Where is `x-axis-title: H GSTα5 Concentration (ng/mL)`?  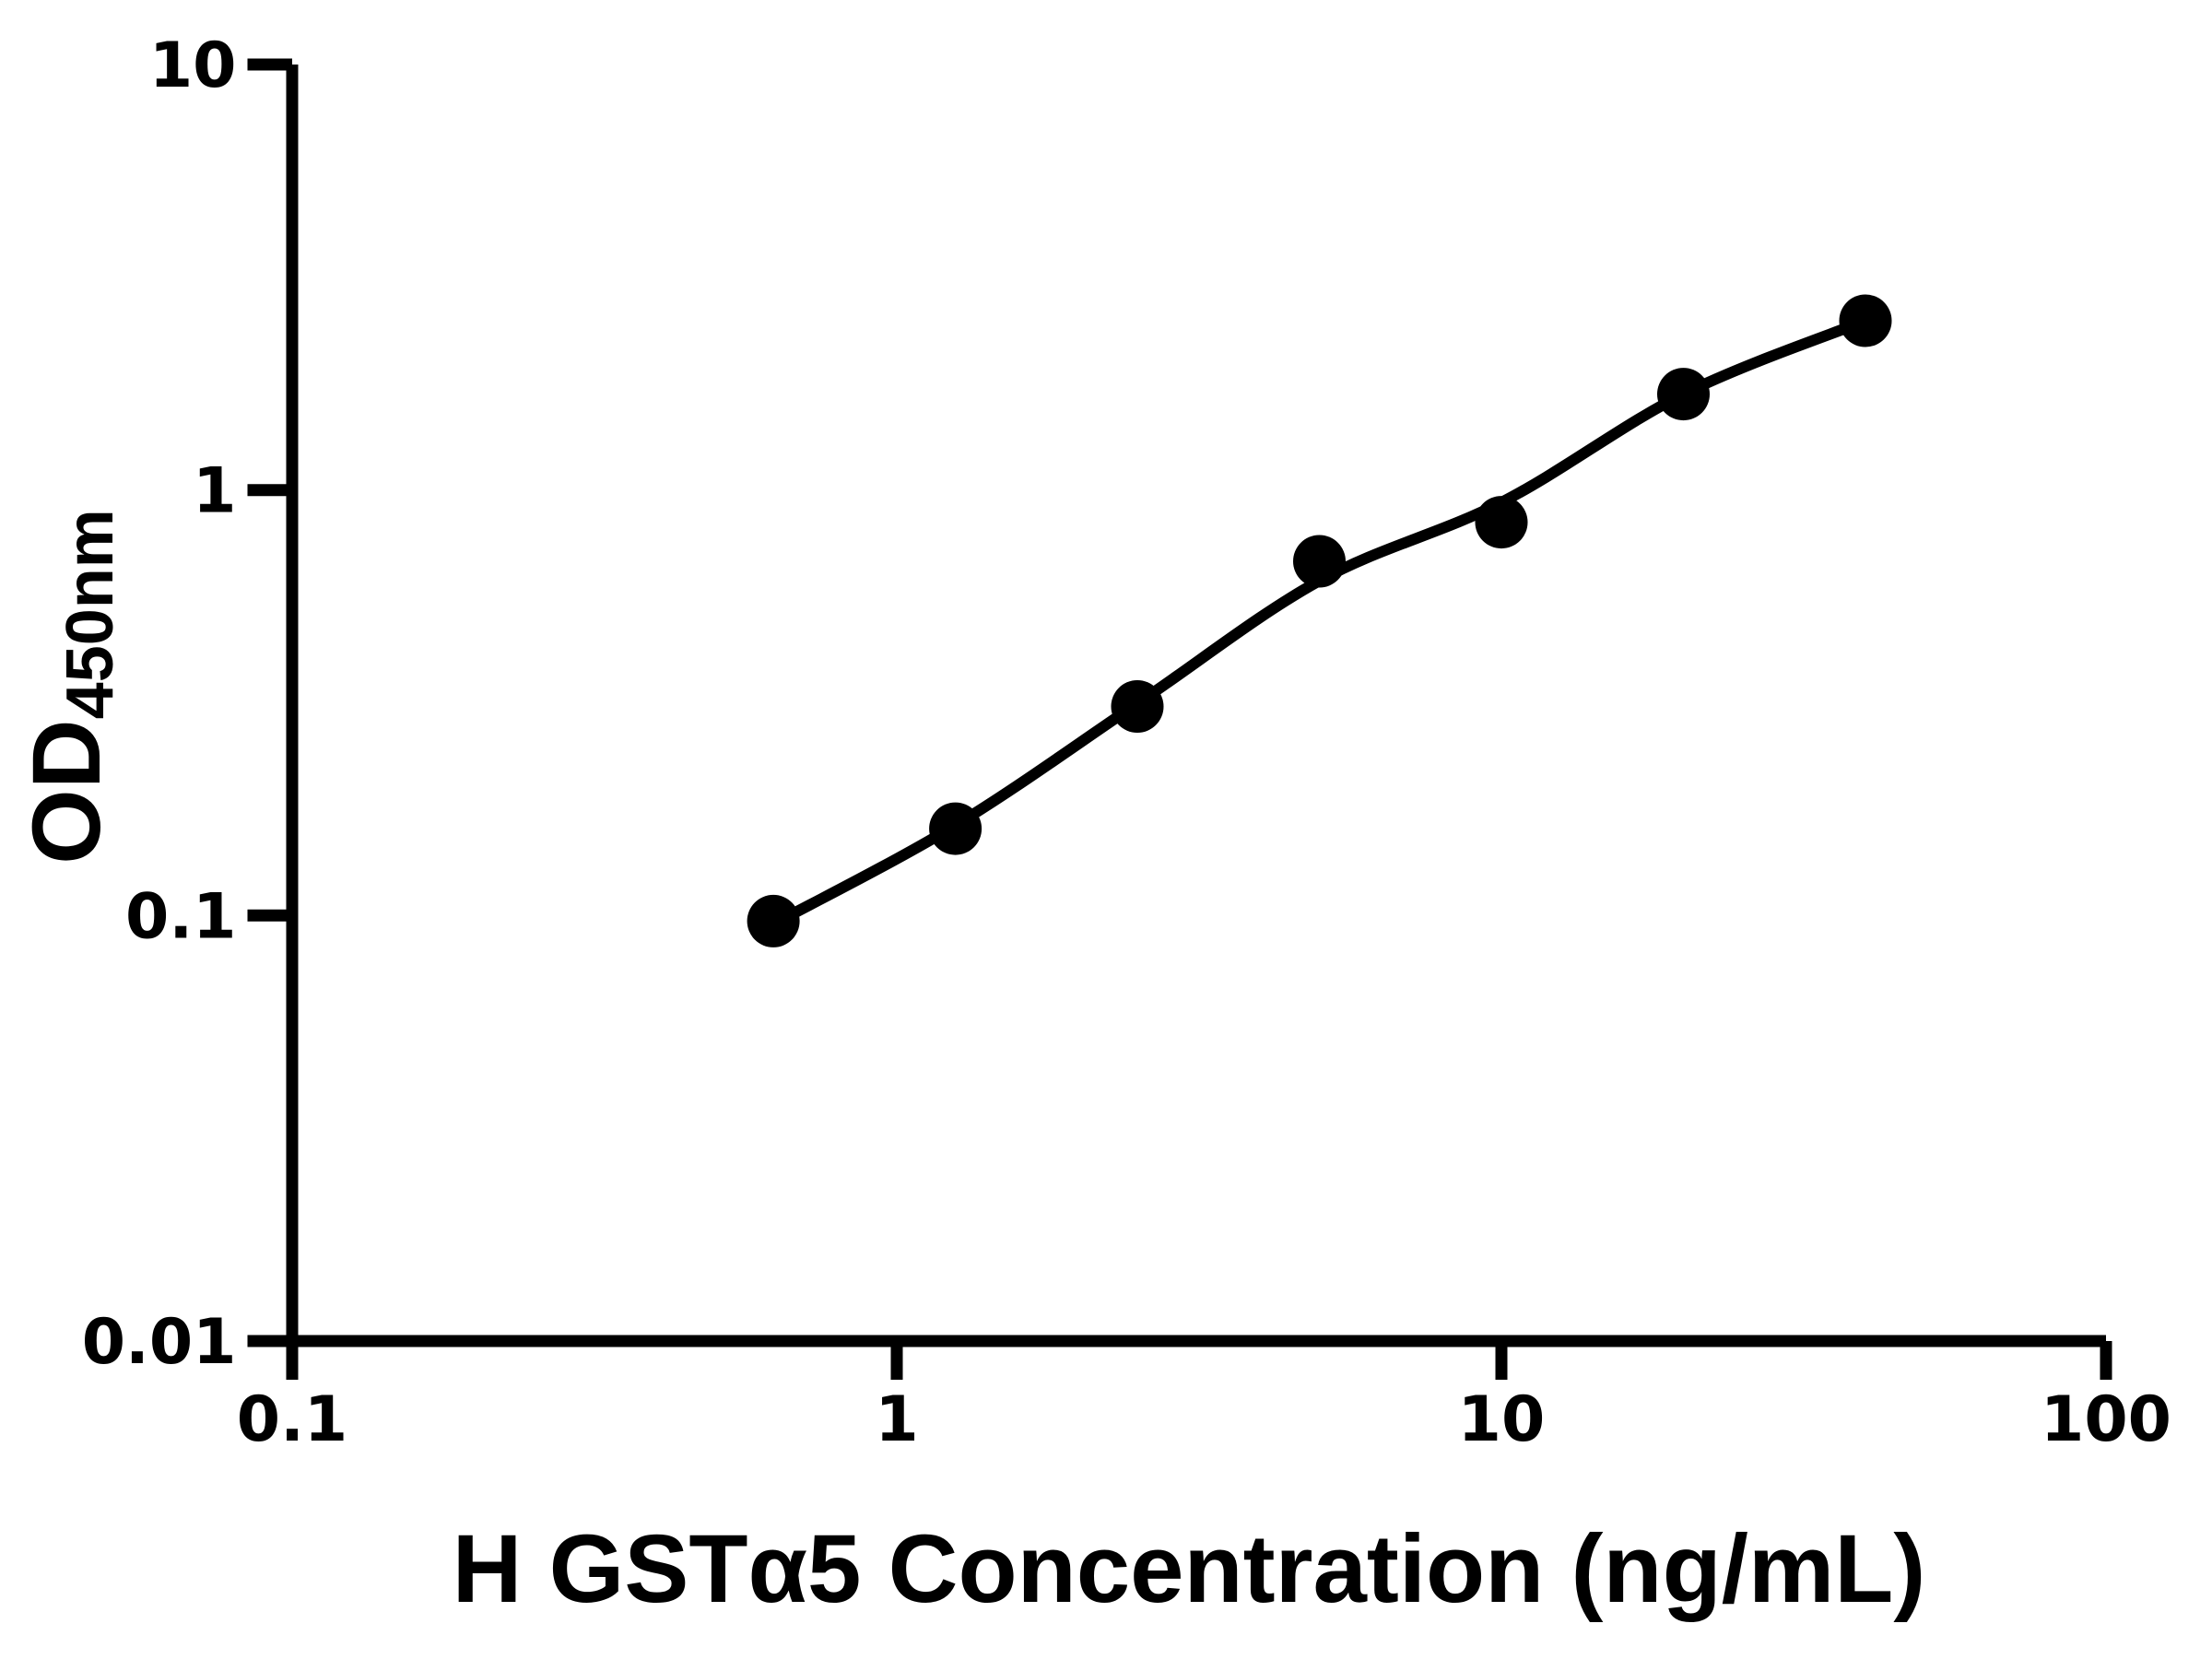
x-axis-title: H GSTα5 Concentration (ng/mL) is located at coordinates (1189, 1569).